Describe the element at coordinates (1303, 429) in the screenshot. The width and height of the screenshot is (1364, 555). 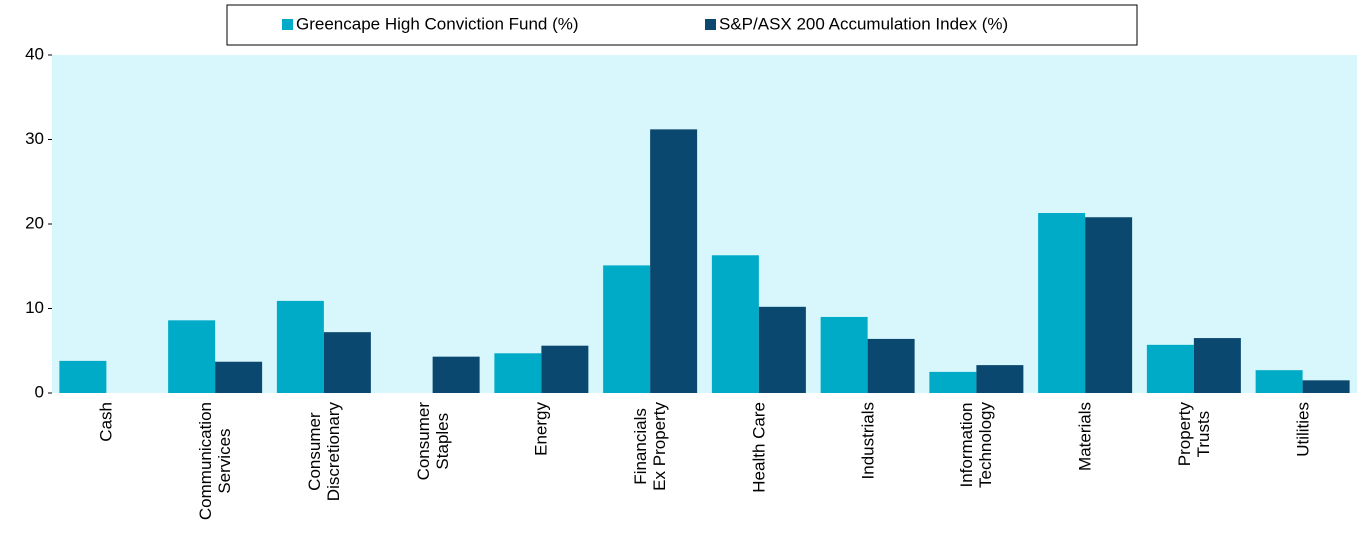
I see `x-tick-label: Utilities` at that location.